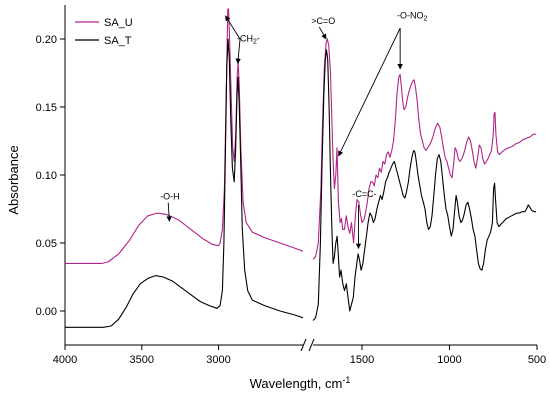 The height and width of the screenshot is (402, 550). What do you see at coordinates (412, 17) in the screenshot?
I see `annotation-label: -O-NO2` at bounding box center [412, 17].